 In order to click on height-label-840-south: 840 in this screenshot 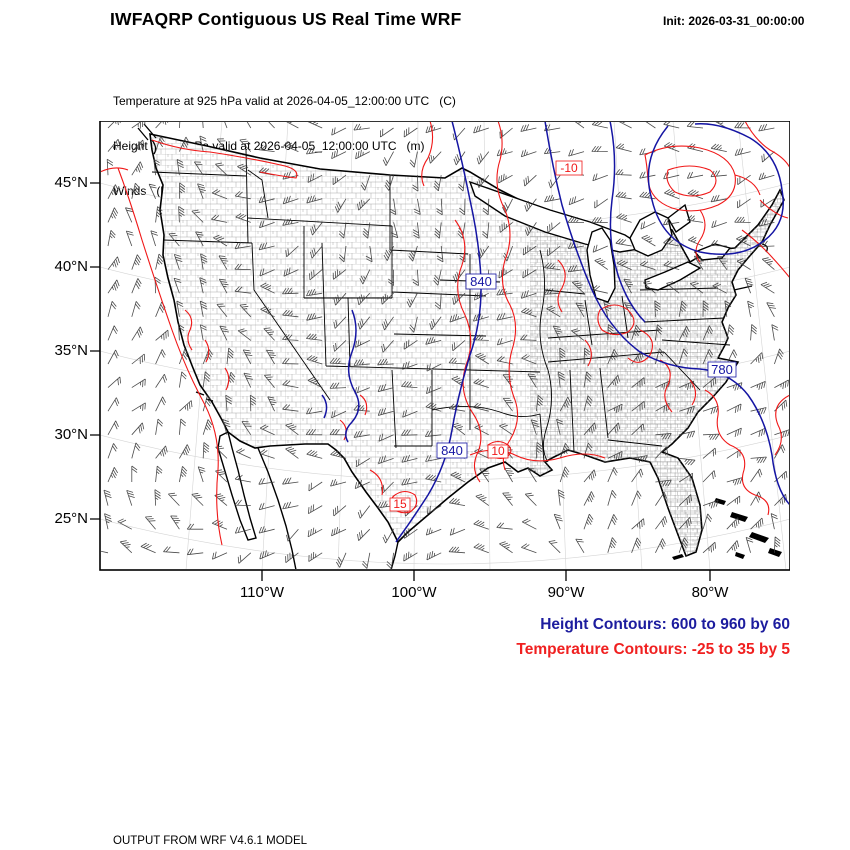, I will do `click(452, 450)`.